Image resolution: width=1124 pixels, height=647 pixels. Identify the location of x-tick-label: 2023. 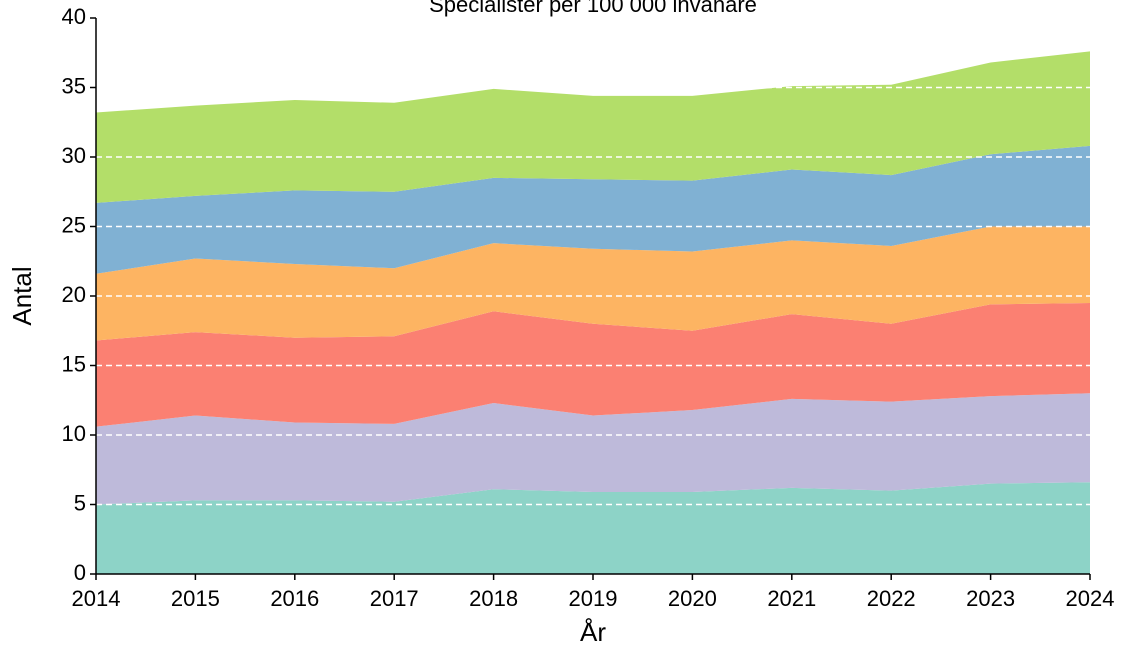
(990, 598).